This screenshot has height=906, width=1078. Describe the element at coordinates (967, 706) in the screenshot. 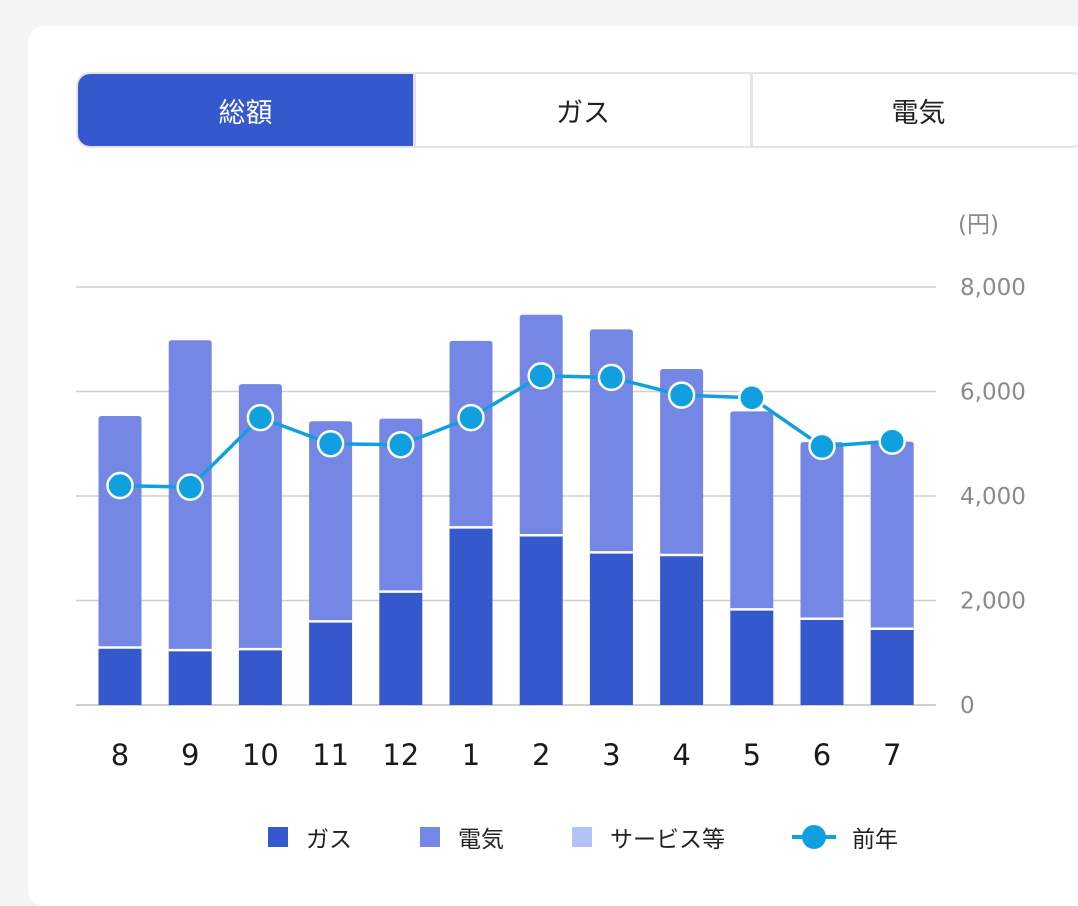

I see `y-tick-label: 0` at that location.